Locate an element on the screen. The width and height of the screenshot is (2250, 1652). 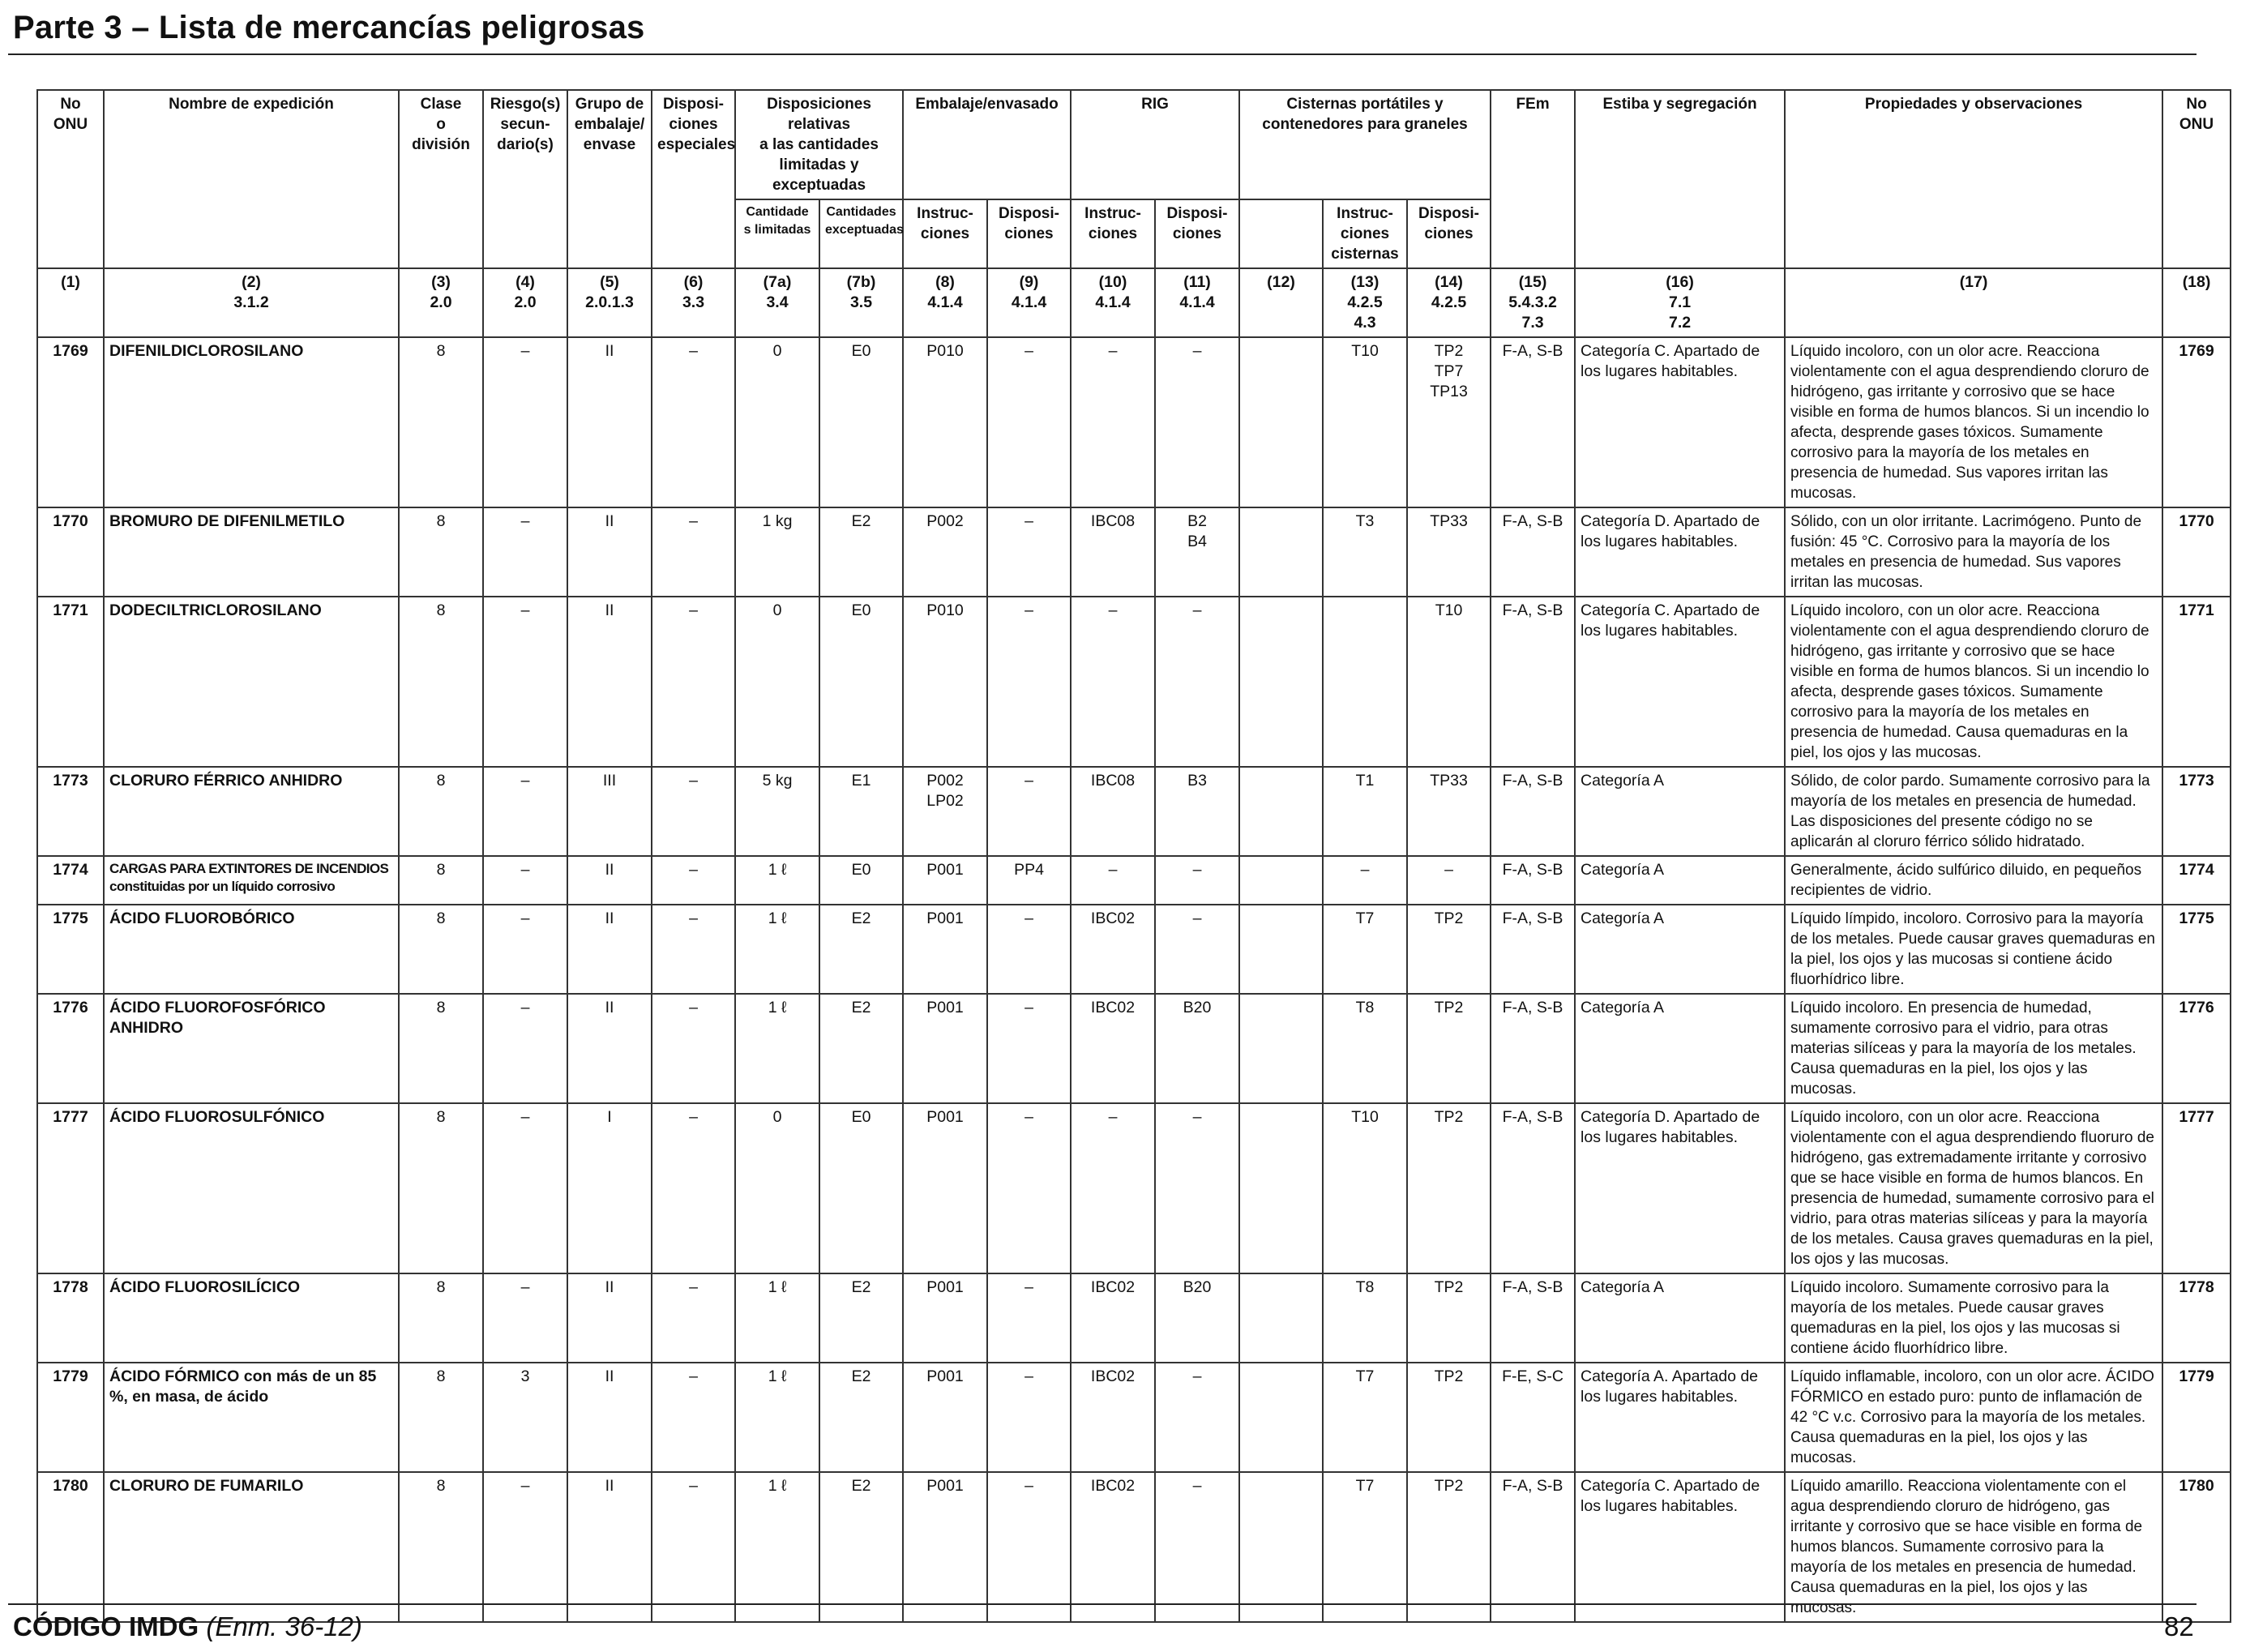
header-un-no: No ONU is located at coordinates (70, 179).